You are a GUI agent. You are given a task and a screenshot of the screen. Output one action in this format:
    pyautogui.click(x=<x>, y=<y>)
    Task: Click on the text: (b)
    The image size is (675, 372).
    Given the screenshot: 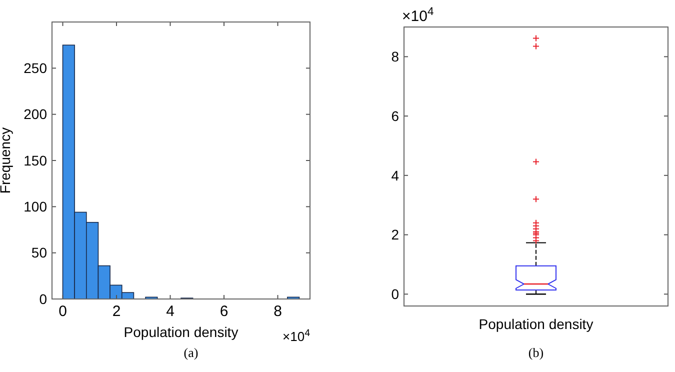 What is the action you would take?
    pyautogui.click(x=536, y=352)
    